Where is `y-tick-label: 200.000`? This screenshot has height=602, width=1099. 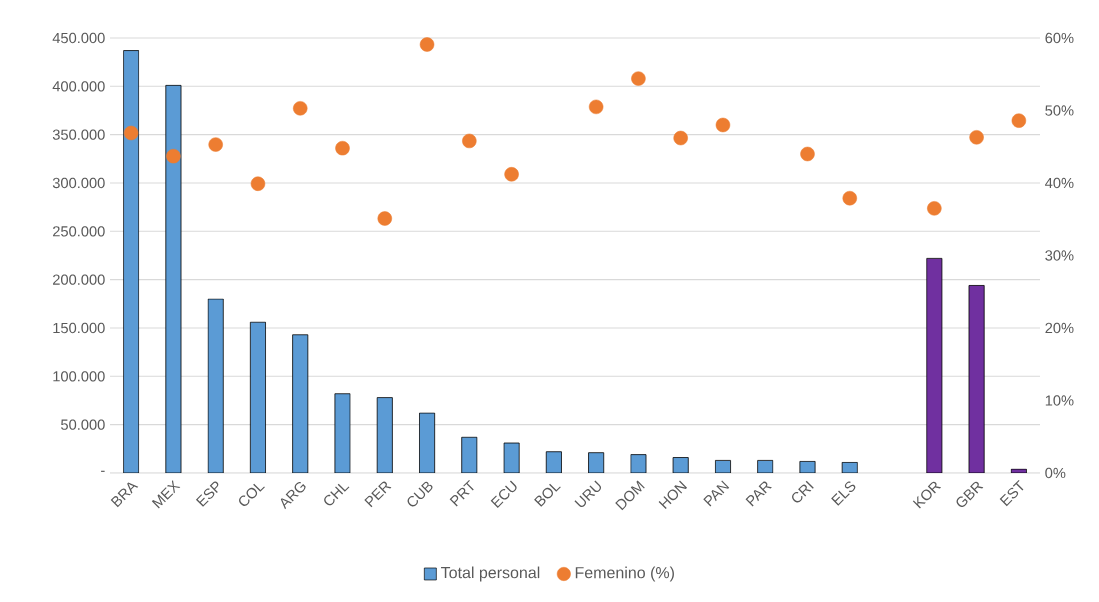
y-tick-label: 200.000 is located at coordinates (79, 279).